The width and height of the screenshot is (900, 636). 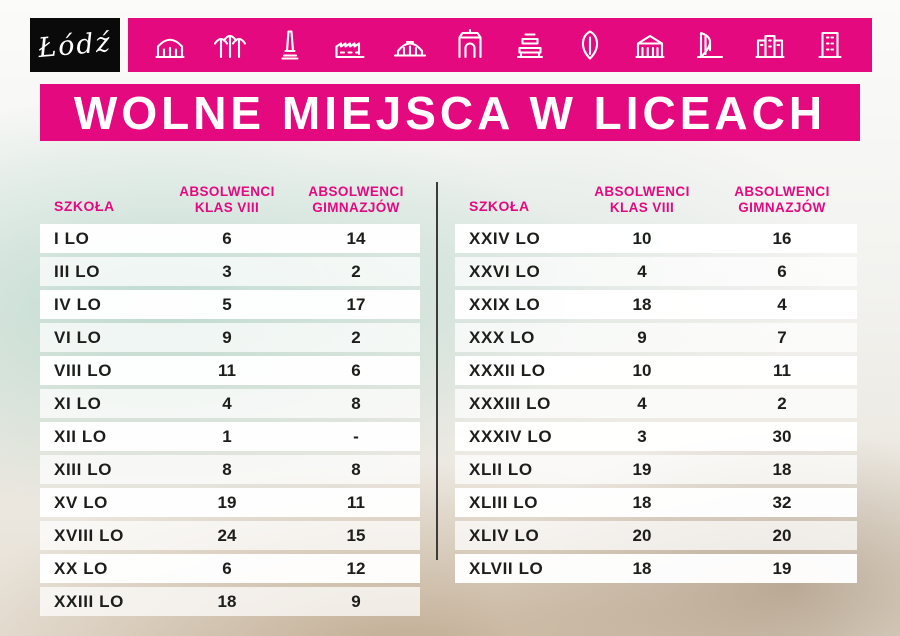 What do you see at coordinates (410, 45) in the screenshot?
I see `arena-icon` at bounding box center [410, 45].